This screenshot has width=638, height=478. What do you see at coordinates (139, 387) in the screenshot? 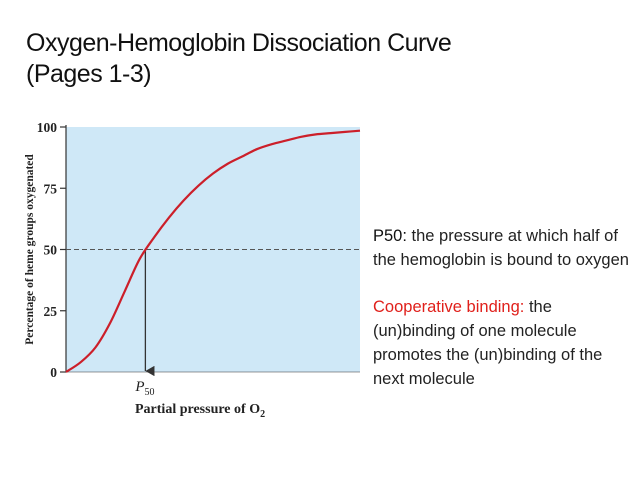
I see `p50-label-main: P` at bounding box center [139, 387].